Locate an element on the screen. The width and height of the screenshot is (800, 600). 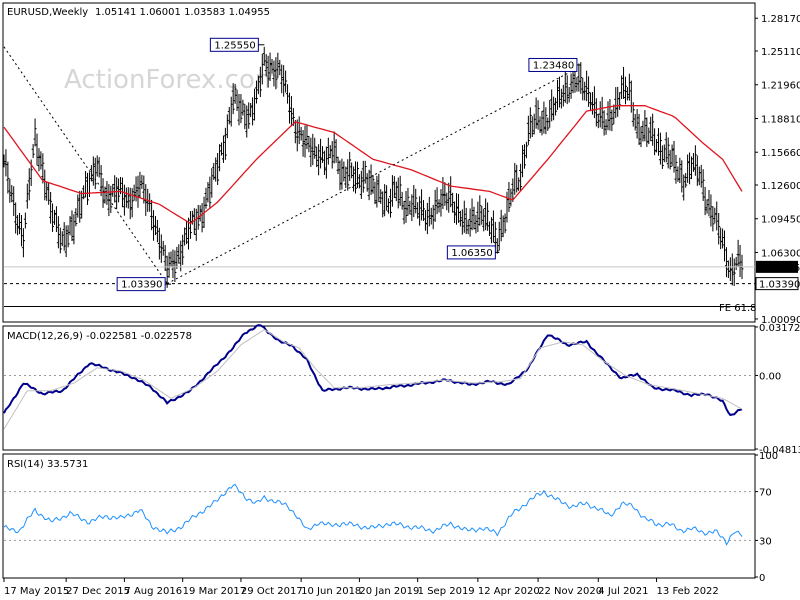
macd-macd-line is located at coordinates (373, 370).